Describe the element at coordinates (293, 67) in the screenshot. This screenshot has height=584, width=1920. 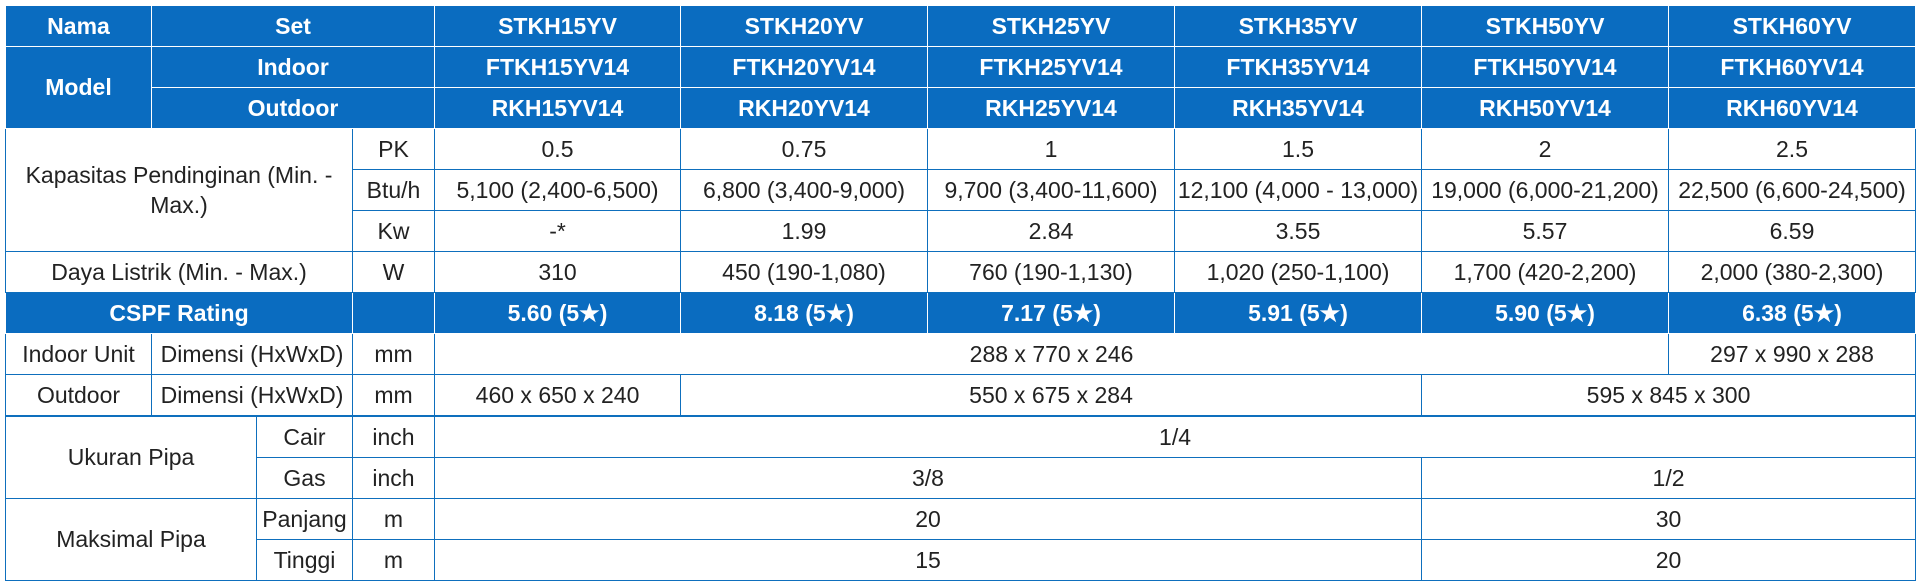
I see `indoor-label: Indoor` at that location.